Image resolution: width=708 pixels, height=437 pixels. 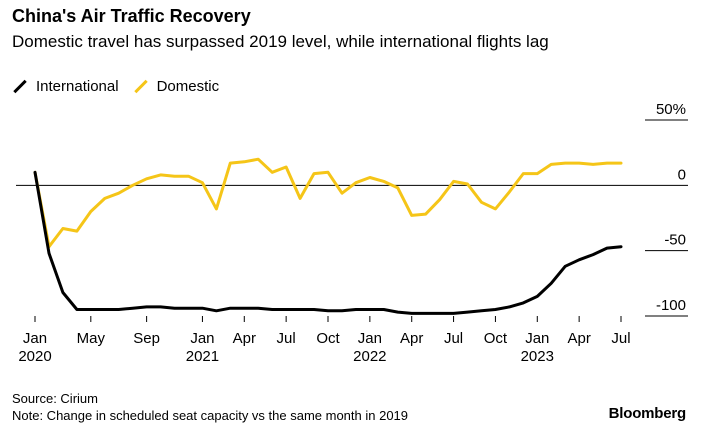 I want to click on x-tick-year: 2022, so click(x=369, y=356).